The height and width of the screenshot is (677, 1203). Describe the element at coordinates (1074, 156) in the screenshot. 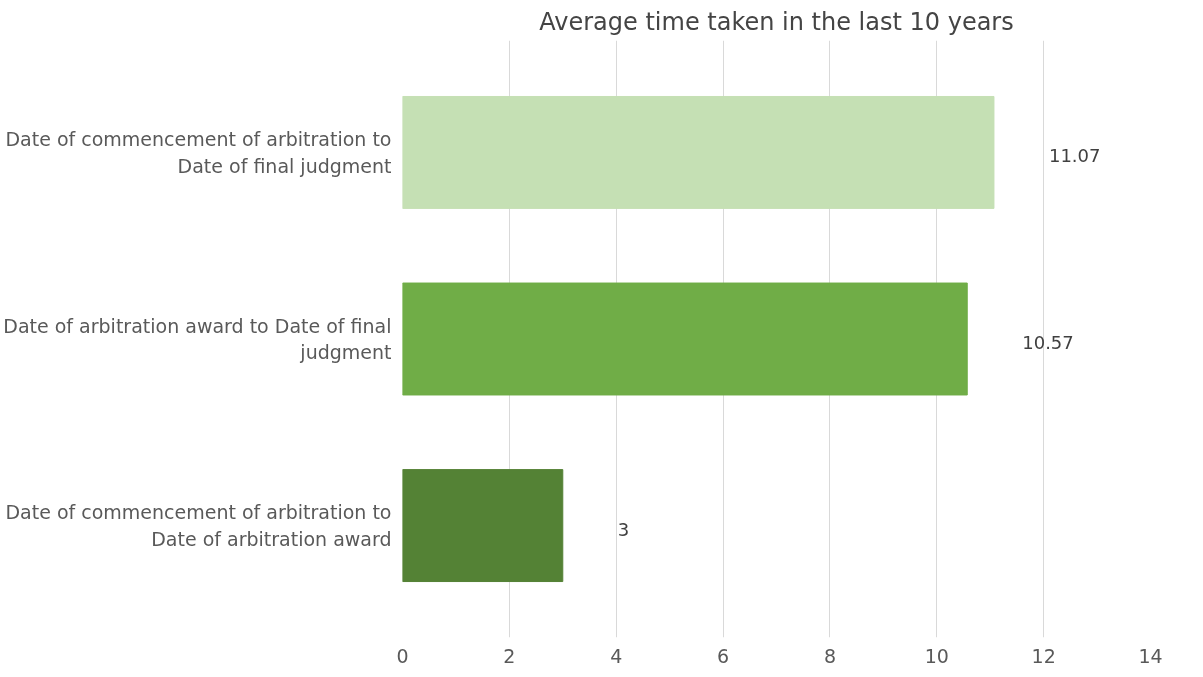

I see `data-label: 11.07` at that location.